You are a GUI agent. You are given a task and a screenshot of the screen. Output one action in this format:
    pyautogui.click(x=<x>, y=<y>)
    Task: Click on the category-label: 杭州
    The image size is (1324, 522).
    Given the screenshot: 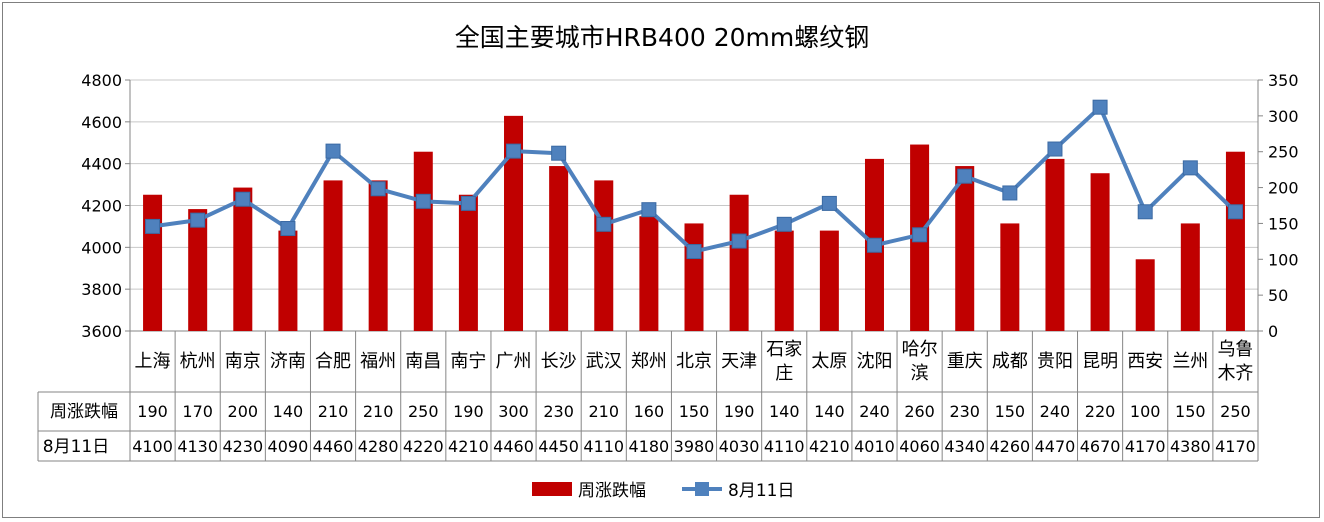 What is the action you would take?
    pyautogui.click(x=198, y=361)
    